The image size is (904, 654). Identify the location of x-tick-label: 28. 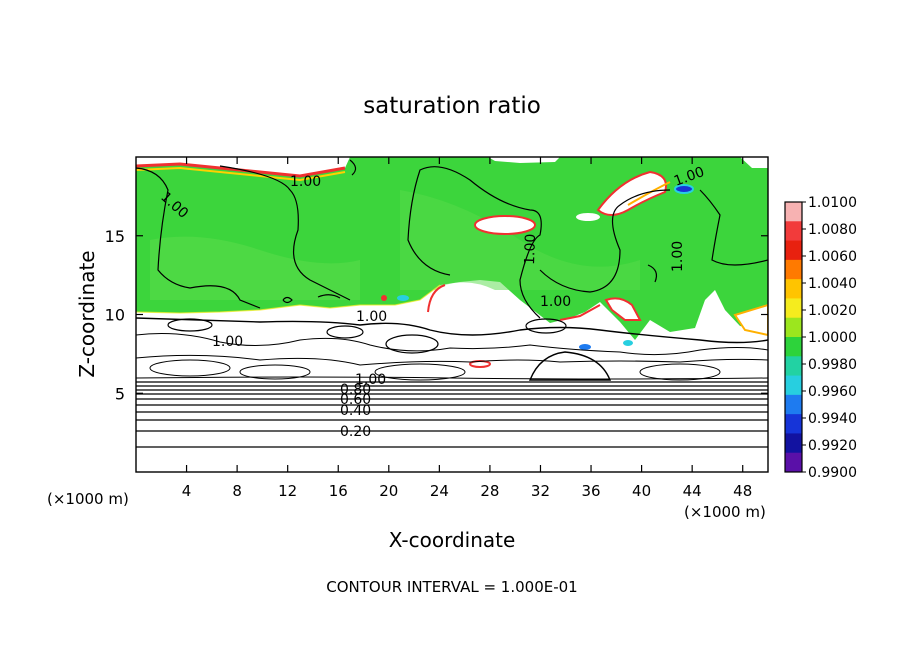
(489, 491).